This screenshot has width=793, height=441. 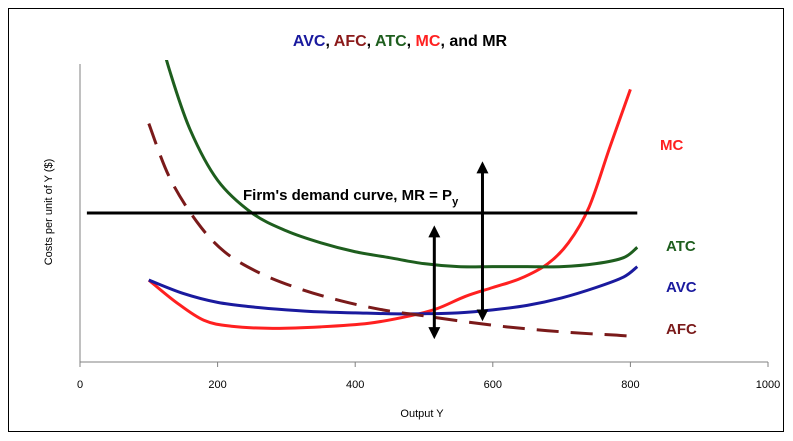 I want to click on curve-labels: MC ATC AVC AFC, so click(x=678, y=237).